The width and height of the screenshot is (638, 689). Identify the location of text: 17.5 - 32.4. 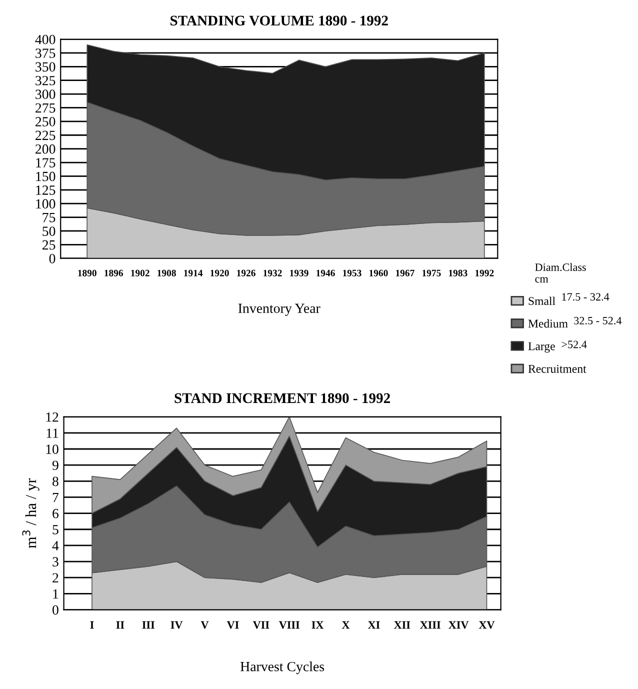
(586, 297).